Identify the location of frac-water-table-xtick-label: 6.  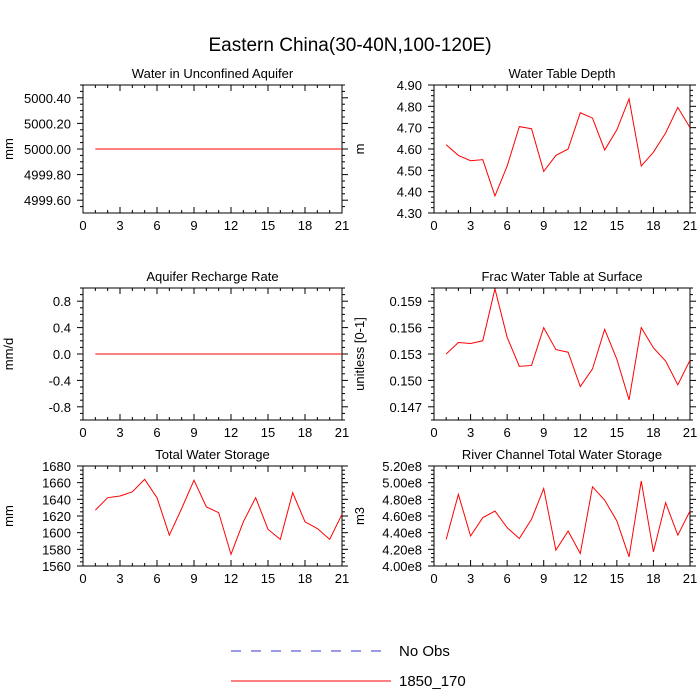
(507, 432).